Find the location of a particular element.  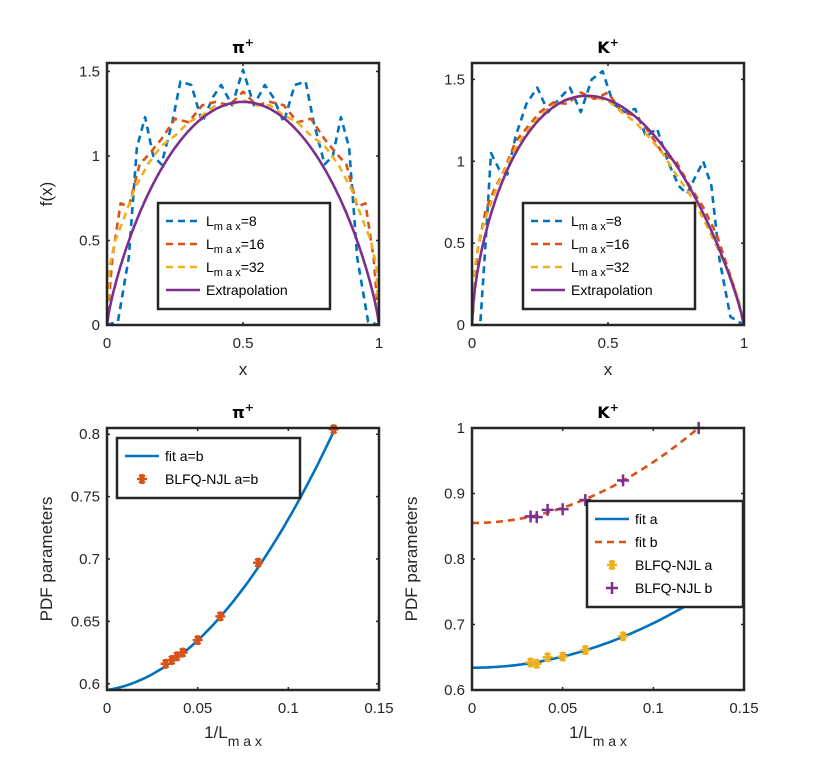

legend-item: Extrapolation is located at coordinates (592, 290).